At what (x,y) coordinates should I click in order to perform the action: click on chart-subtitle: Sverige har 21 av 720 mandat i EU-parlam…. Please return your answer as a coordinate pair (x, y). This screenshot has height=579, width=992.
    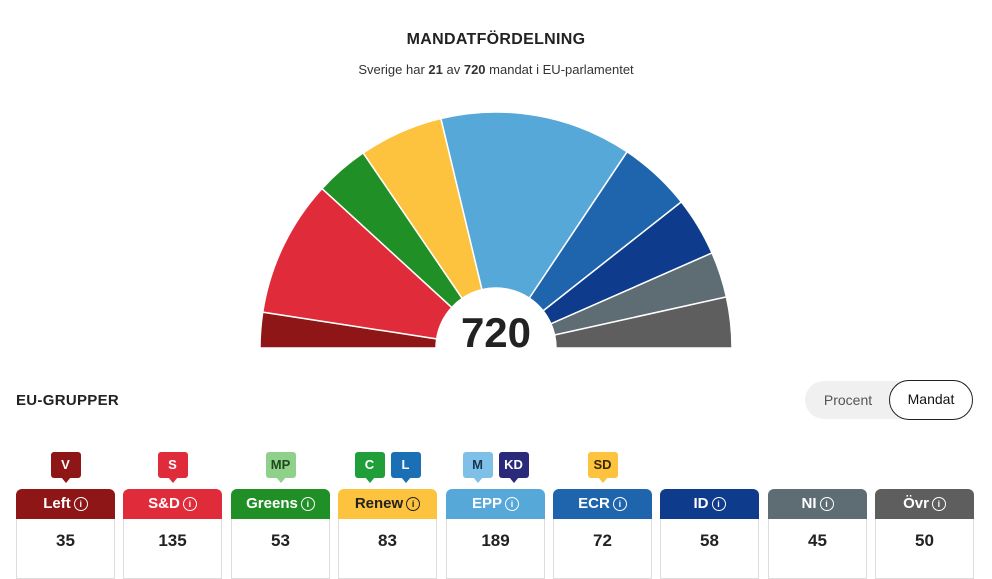
    Looking at the image, I should click on (496, 69).